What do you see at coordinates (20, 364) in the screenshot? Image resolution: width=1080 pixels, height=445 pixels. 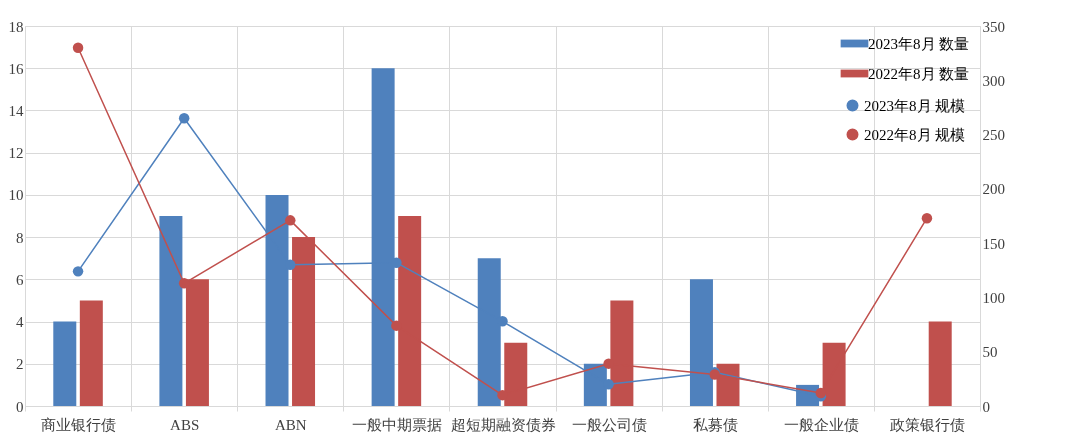 I see `y-tick-label: 2` at bounding box center [20, 364].